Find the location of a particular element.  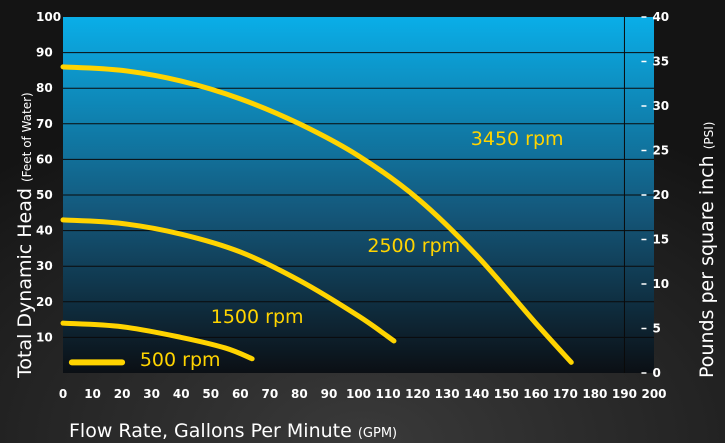

y-axis-ticks: 100 90 80 70 60 50 40 30 20 10 is located at coordinates (48, 177).